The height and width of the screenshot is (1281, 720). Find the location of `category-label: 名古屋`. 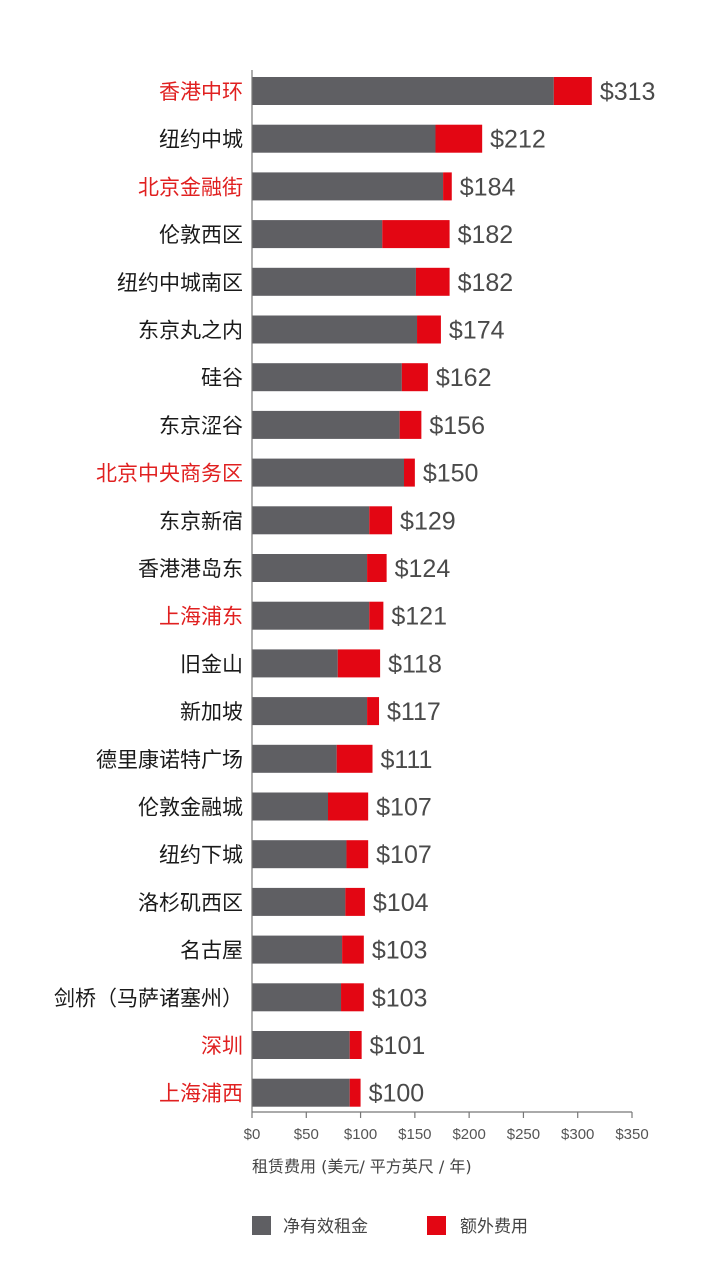

category-label: 名古屋 is located at coordinates (211, 951).